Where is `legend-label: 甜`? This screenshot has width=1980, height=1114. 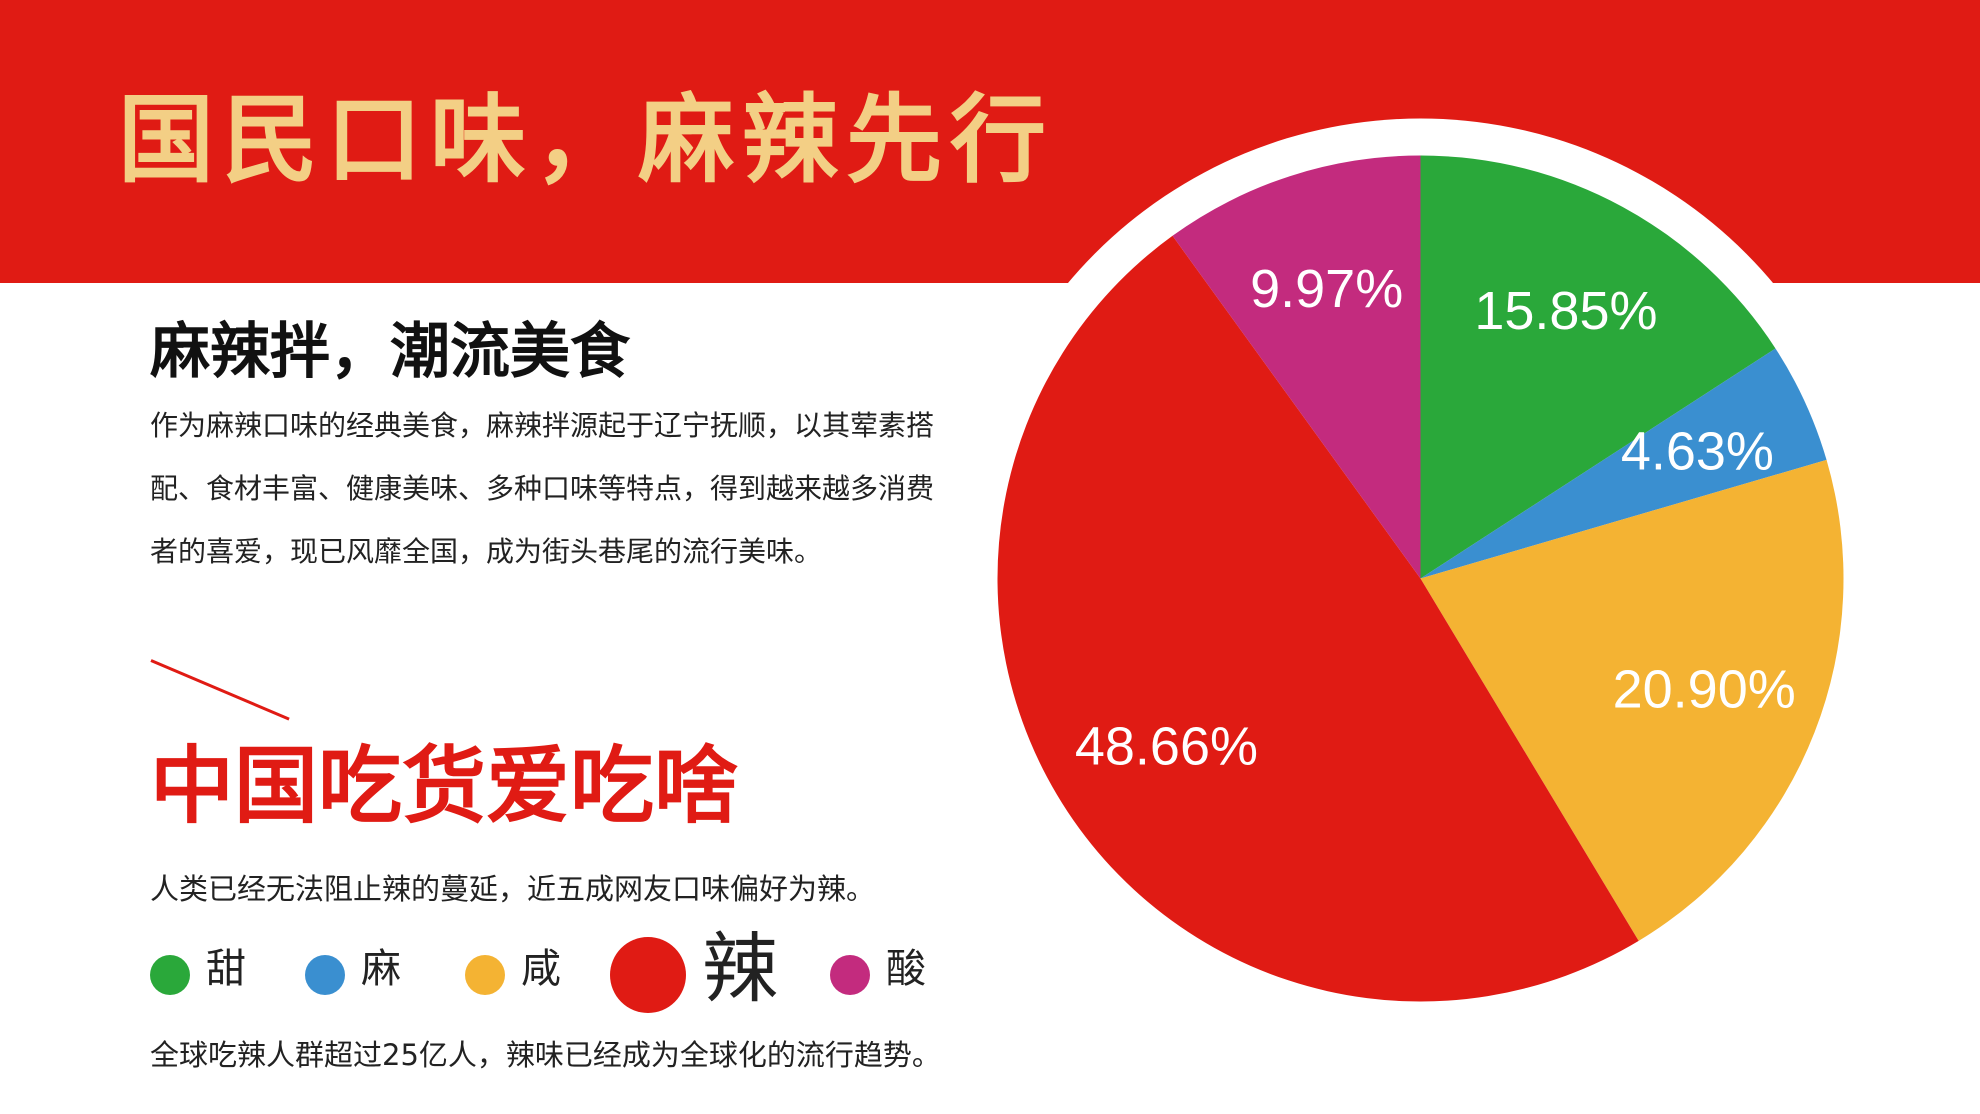 legend-label: 甜 is located at coordinates (226, 969).